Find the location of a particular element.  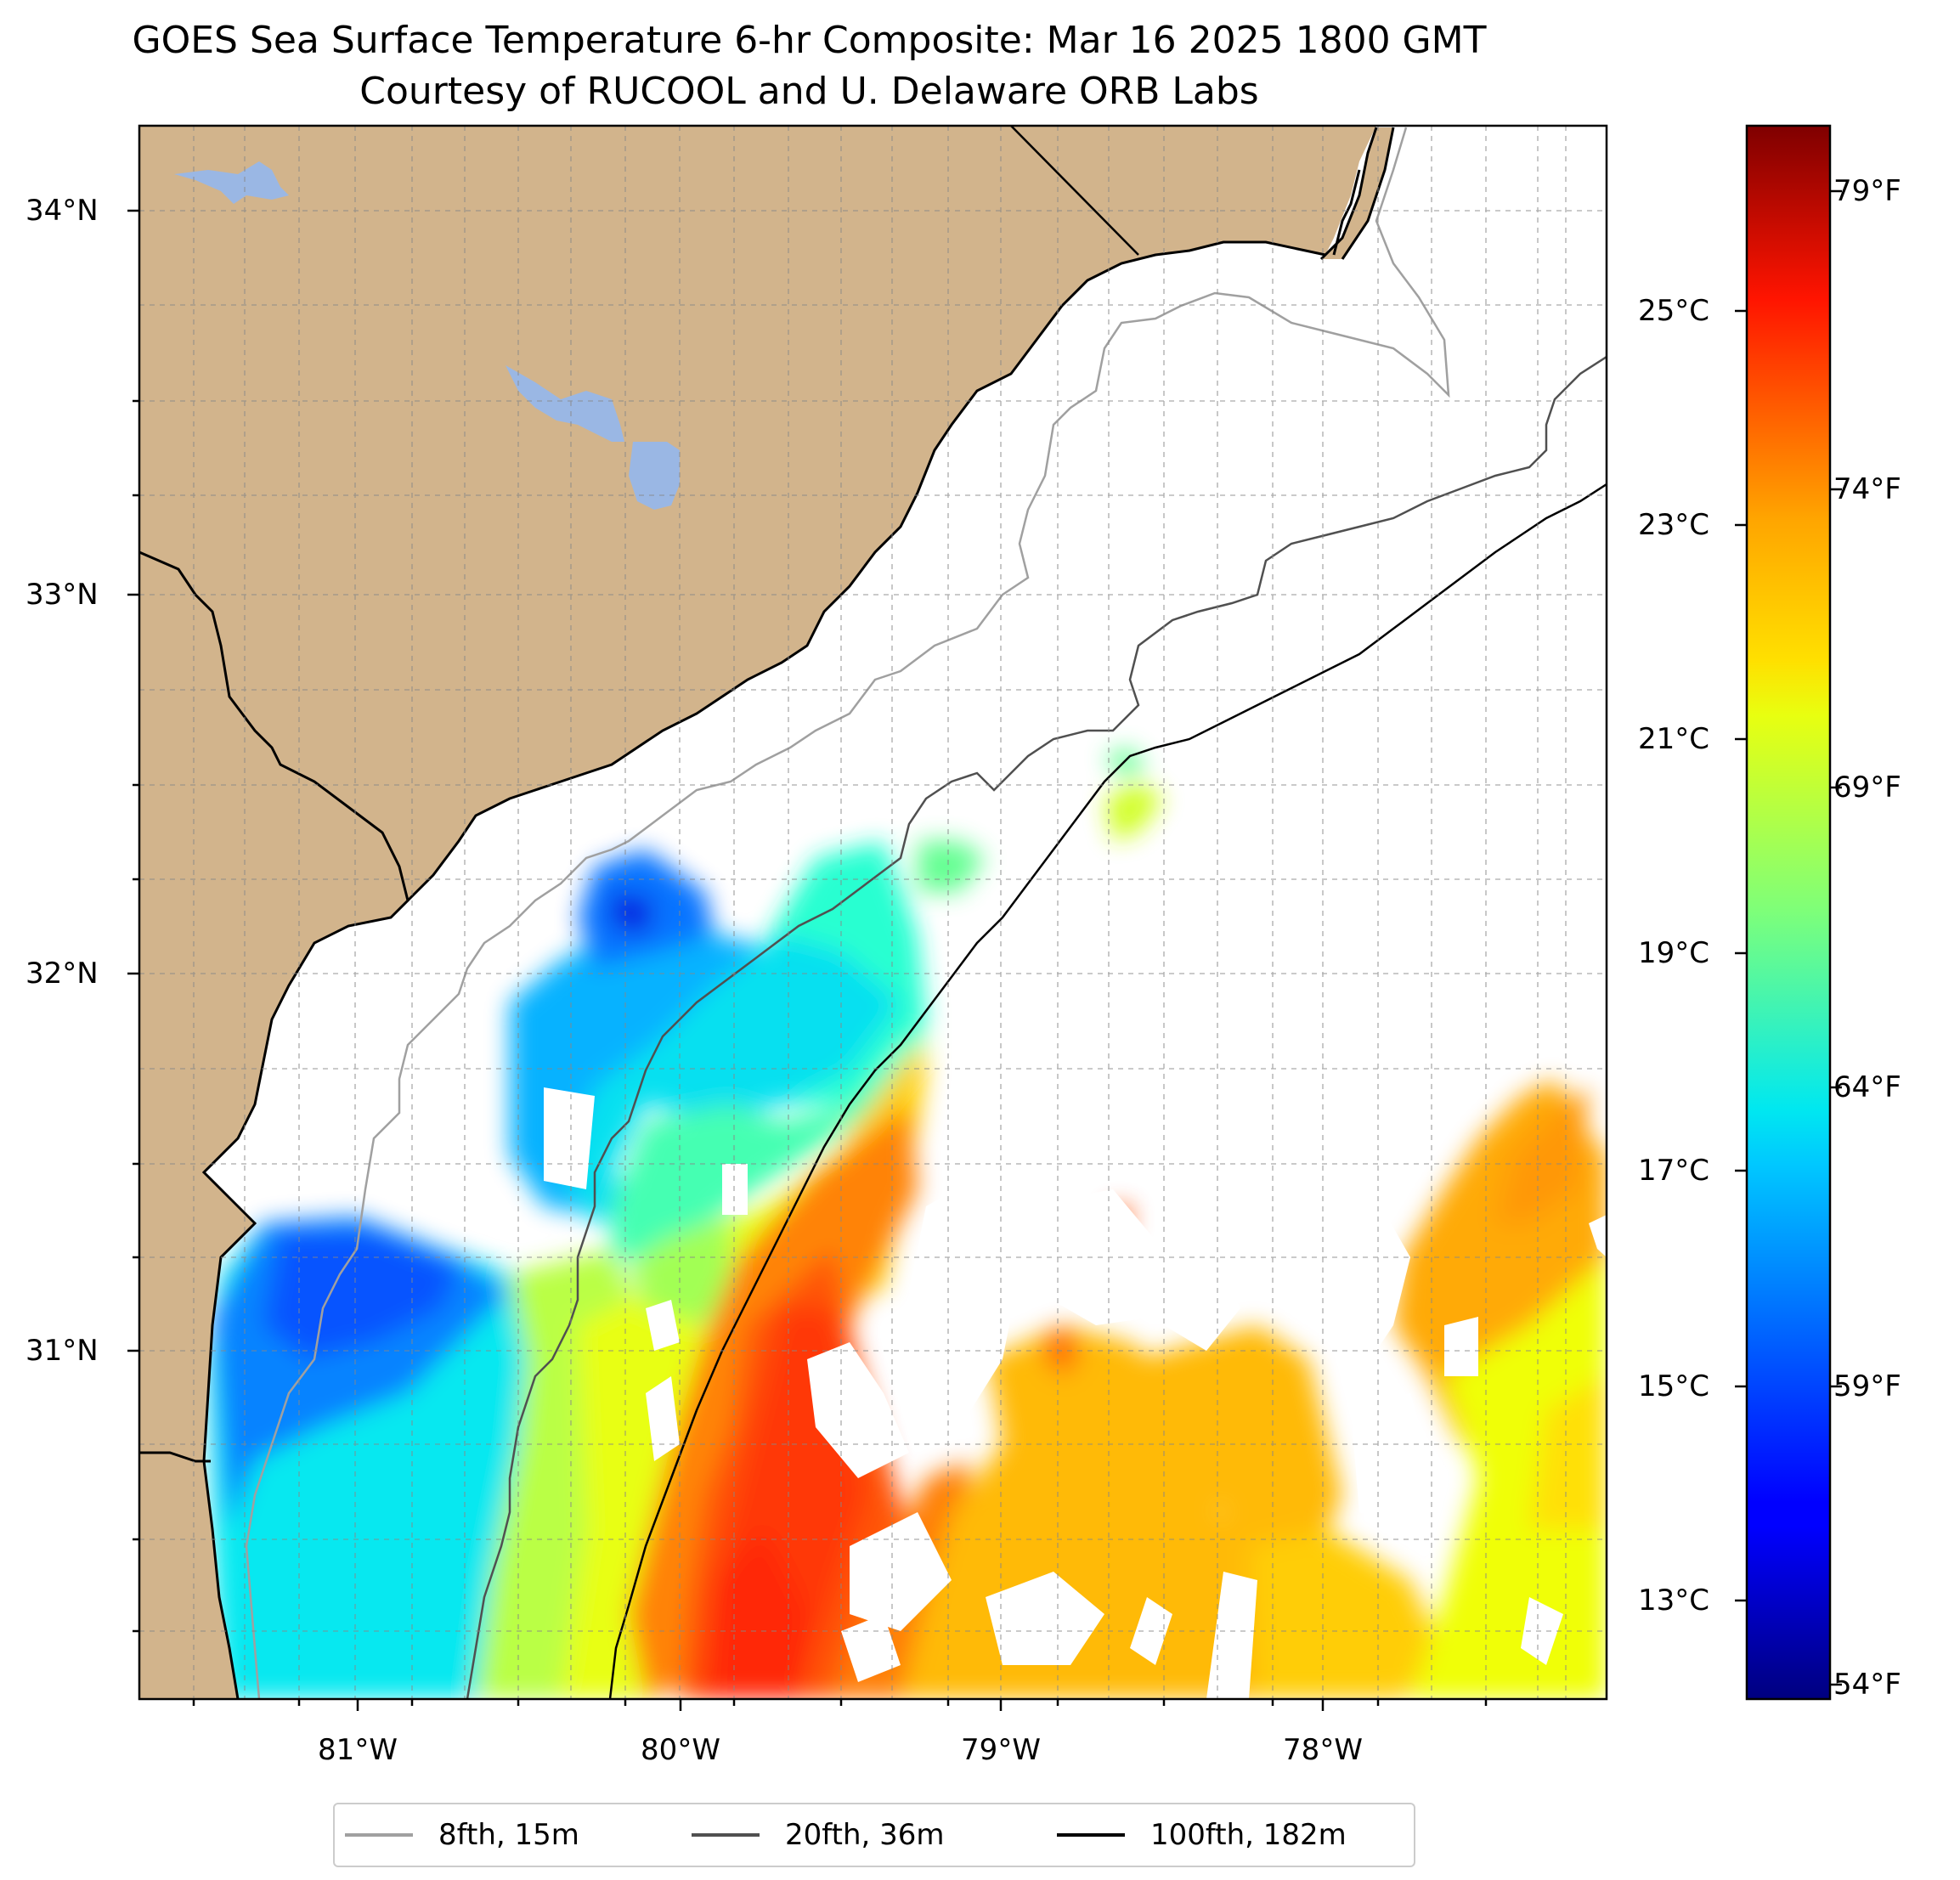

colorbar is located at coordinates (1789, 913).